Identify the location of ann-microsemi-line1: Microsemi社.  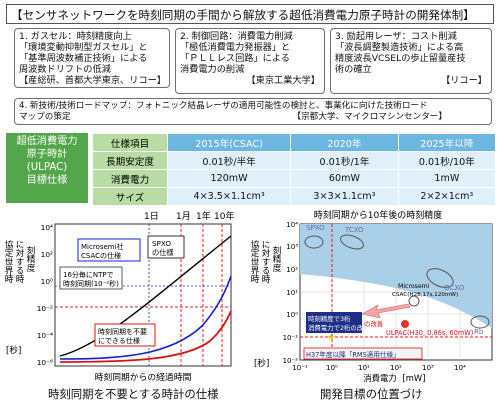
(102, 246).